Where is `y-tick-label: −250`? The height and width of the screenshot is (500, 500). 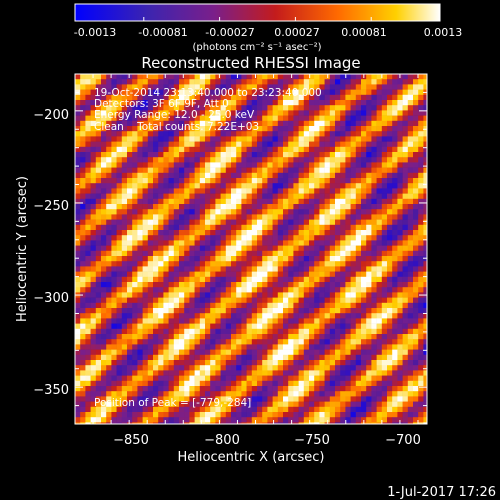
y-tick-label: −250 is located at coordinates (51, 206).